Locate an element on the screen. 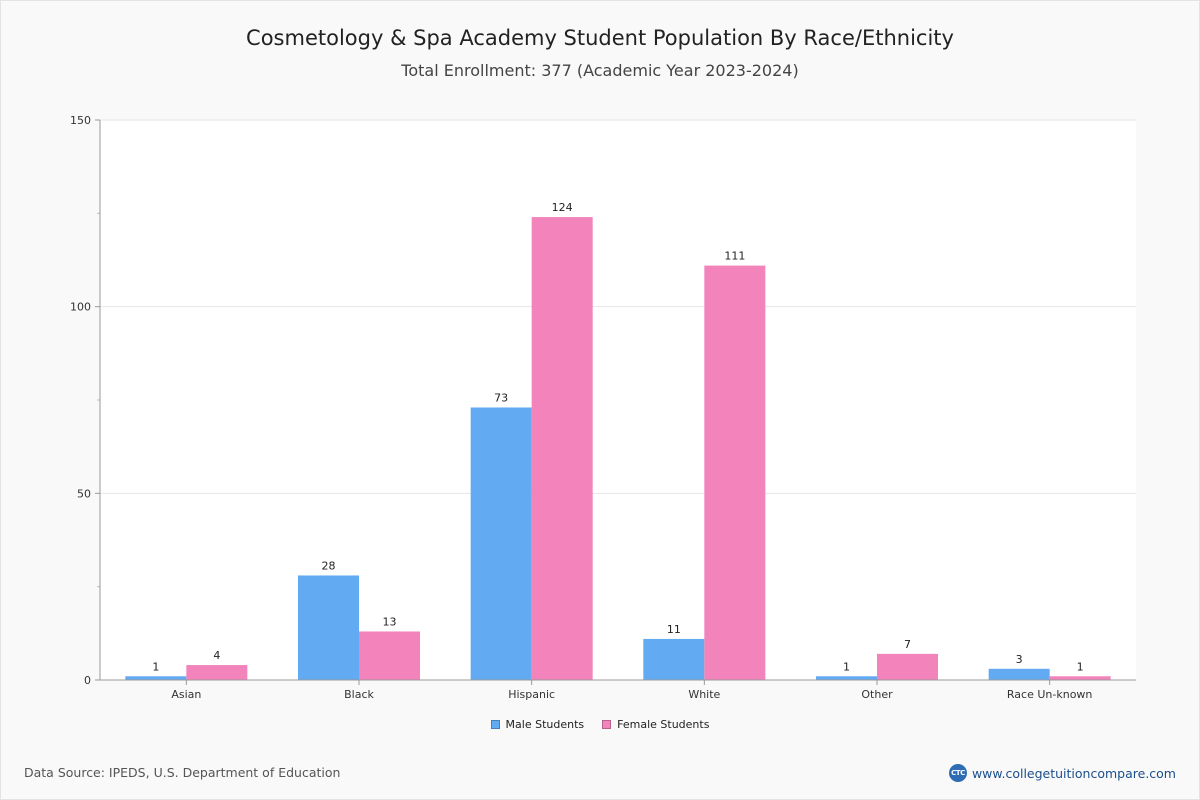  bar-value-label: 28 is located at coordinates (329, 565).